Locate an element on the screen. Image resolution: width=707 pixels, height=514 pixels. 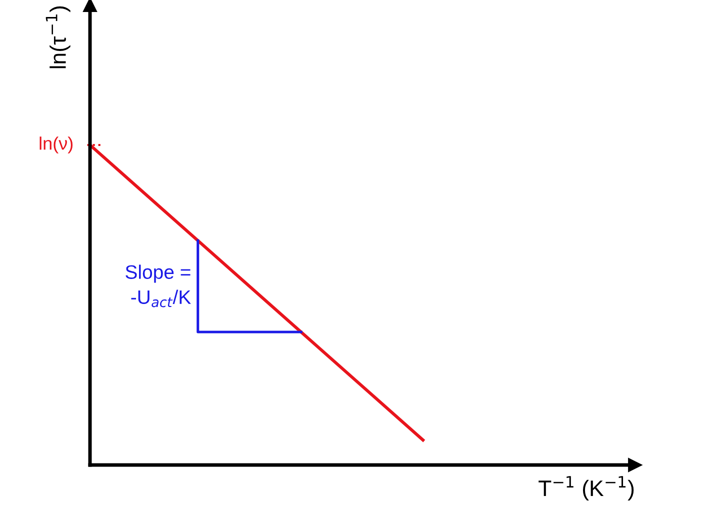
ref-line-label: ln(ν) is located at coordinates (56, 145).